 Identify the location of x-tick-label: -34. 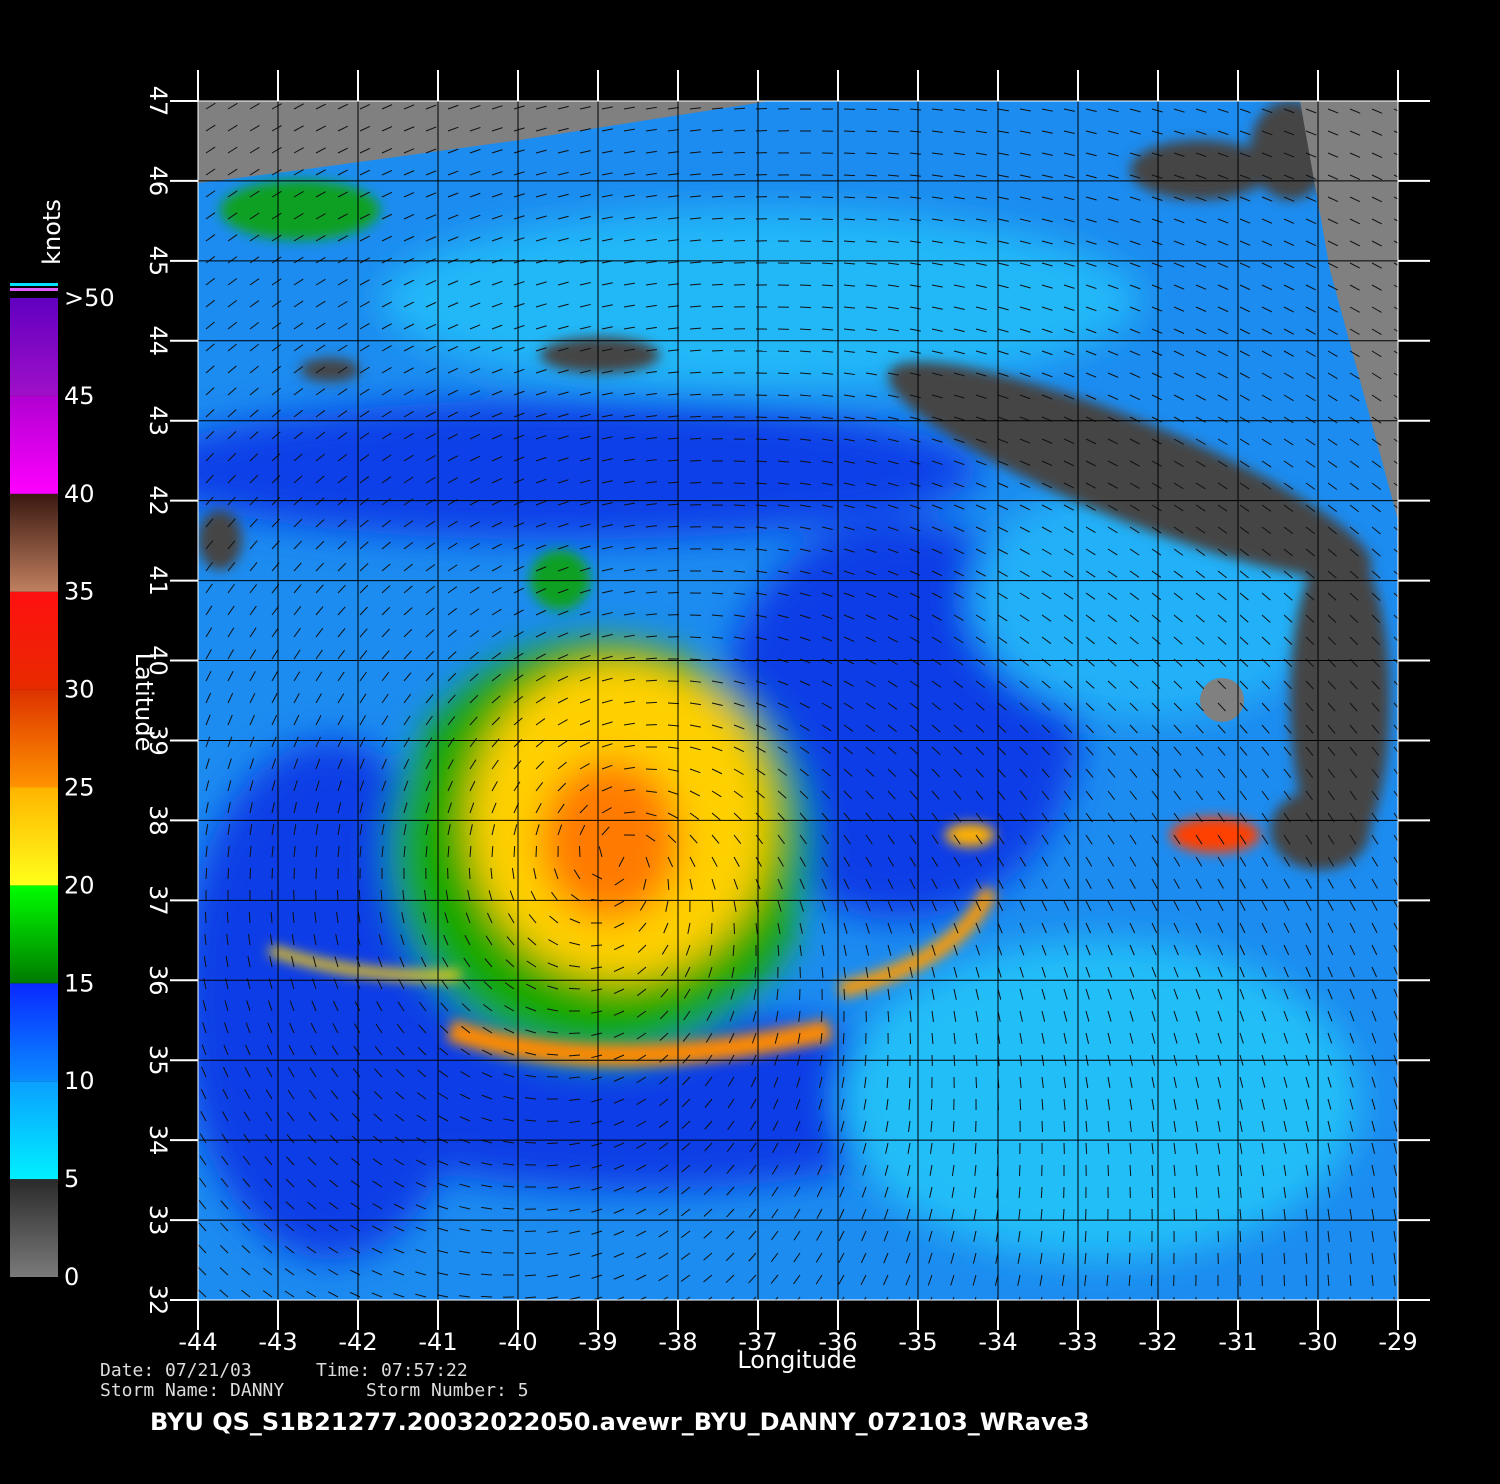
(997, 1342).